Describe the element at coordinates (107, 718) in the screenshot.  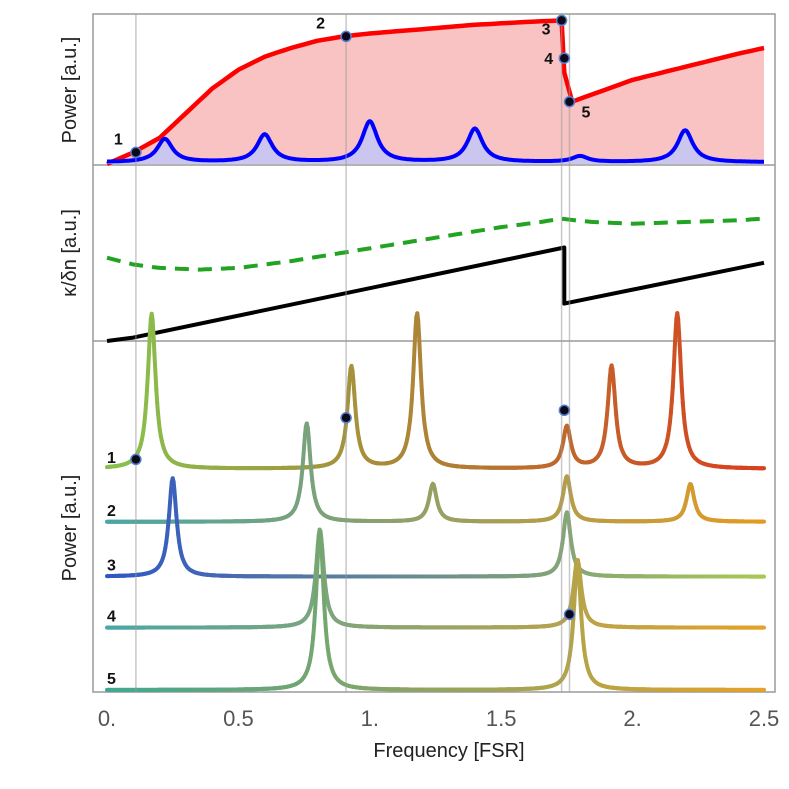
I see `x-tick-0.: 0.` at that location.